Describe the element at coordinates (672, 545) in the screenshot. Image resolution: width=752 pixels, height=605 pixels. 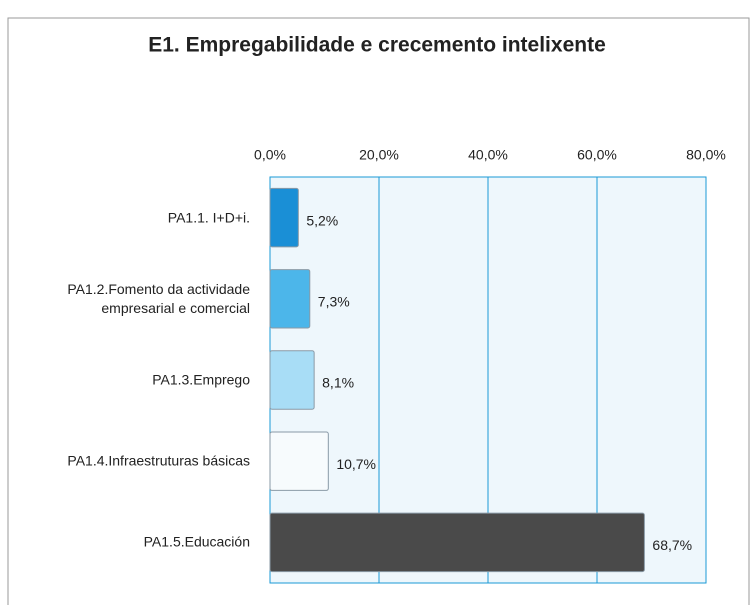
I see `value-label: 68,7%` at that location.